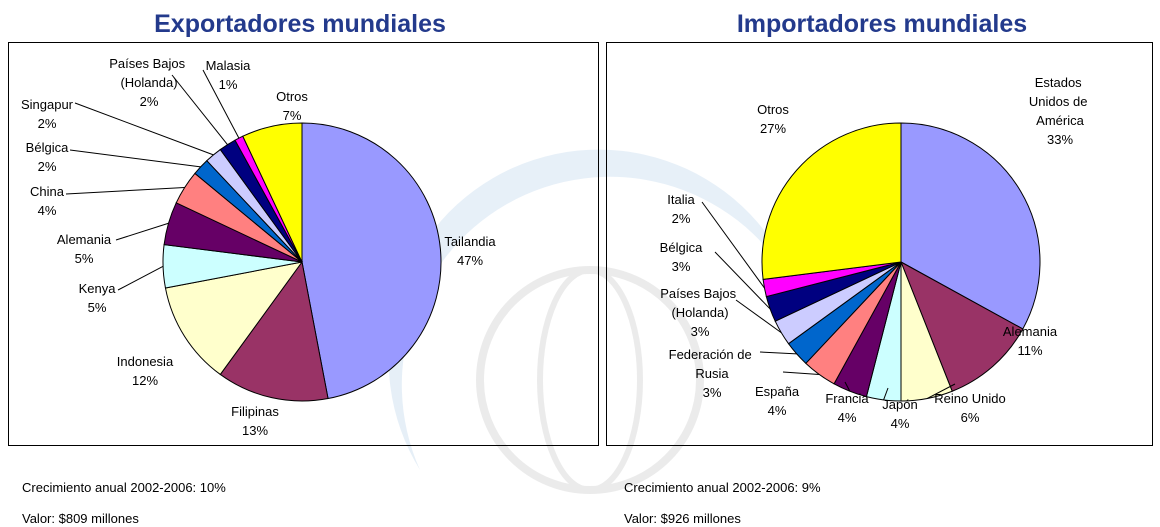  Describe the element at coordinates (722, 487) in the screenshot. I see `note: Crecimiento anual 2002-2006: 9%` at that location.